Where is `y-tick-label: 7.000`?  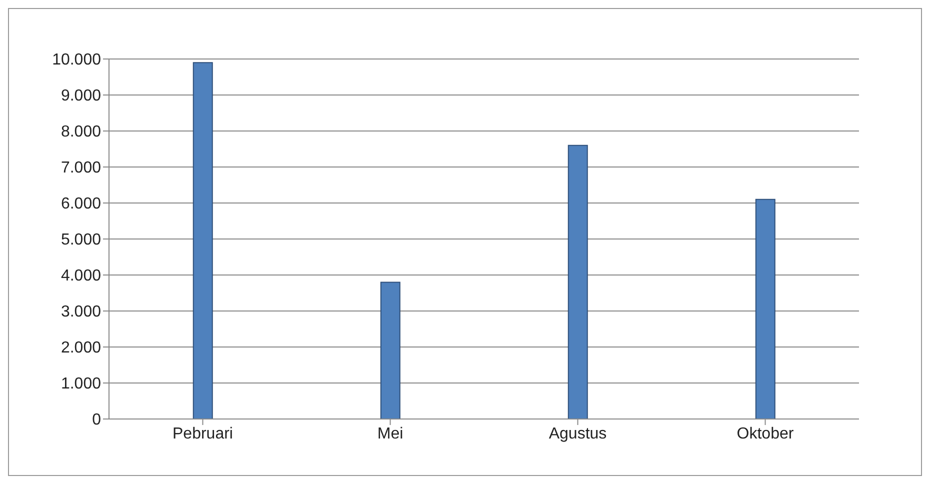
y-tick-label: 7.000 is located at coordinates (81, 168).